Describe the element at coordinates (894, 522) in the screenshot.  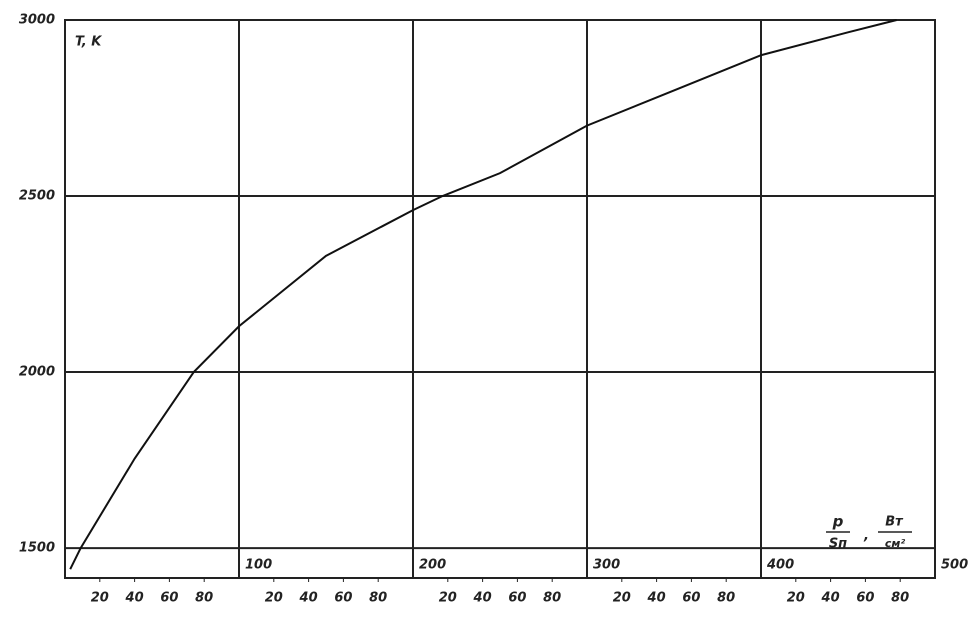
I see `x-unit-numerator: Вт` at that location.